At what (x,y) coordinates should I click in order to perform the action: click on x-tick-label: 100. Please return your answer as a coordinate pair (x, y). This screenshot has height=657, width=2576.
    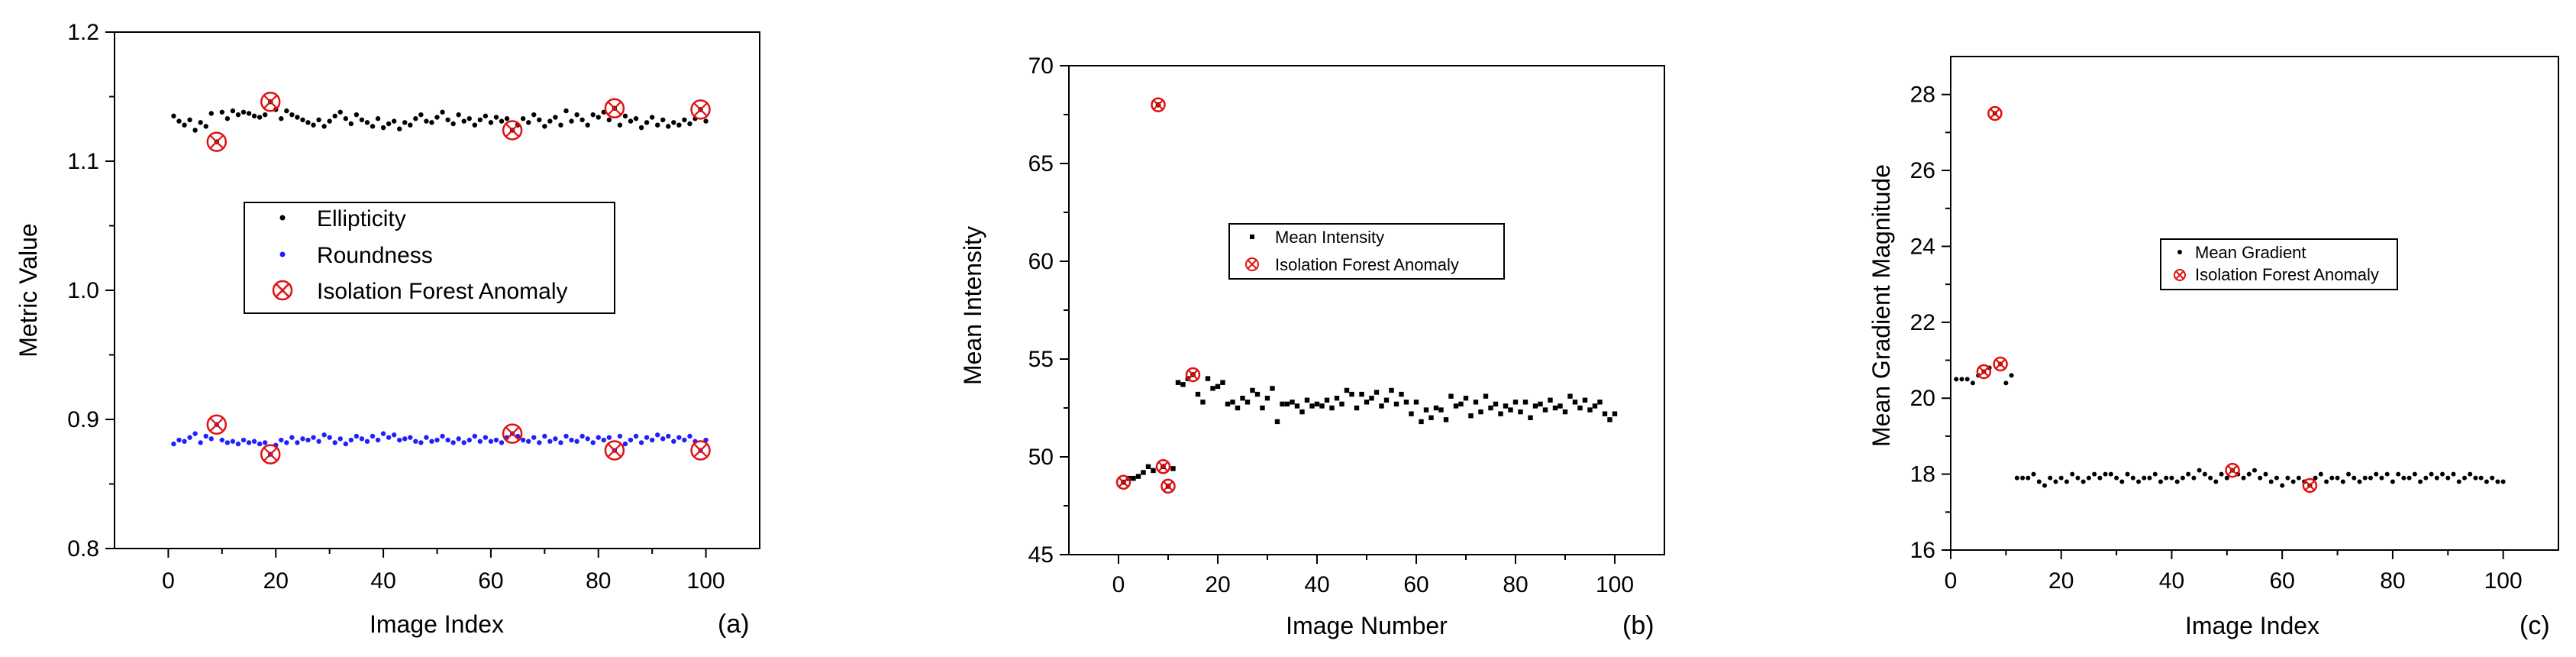
    Looking at the image, I should click on (706, 581).